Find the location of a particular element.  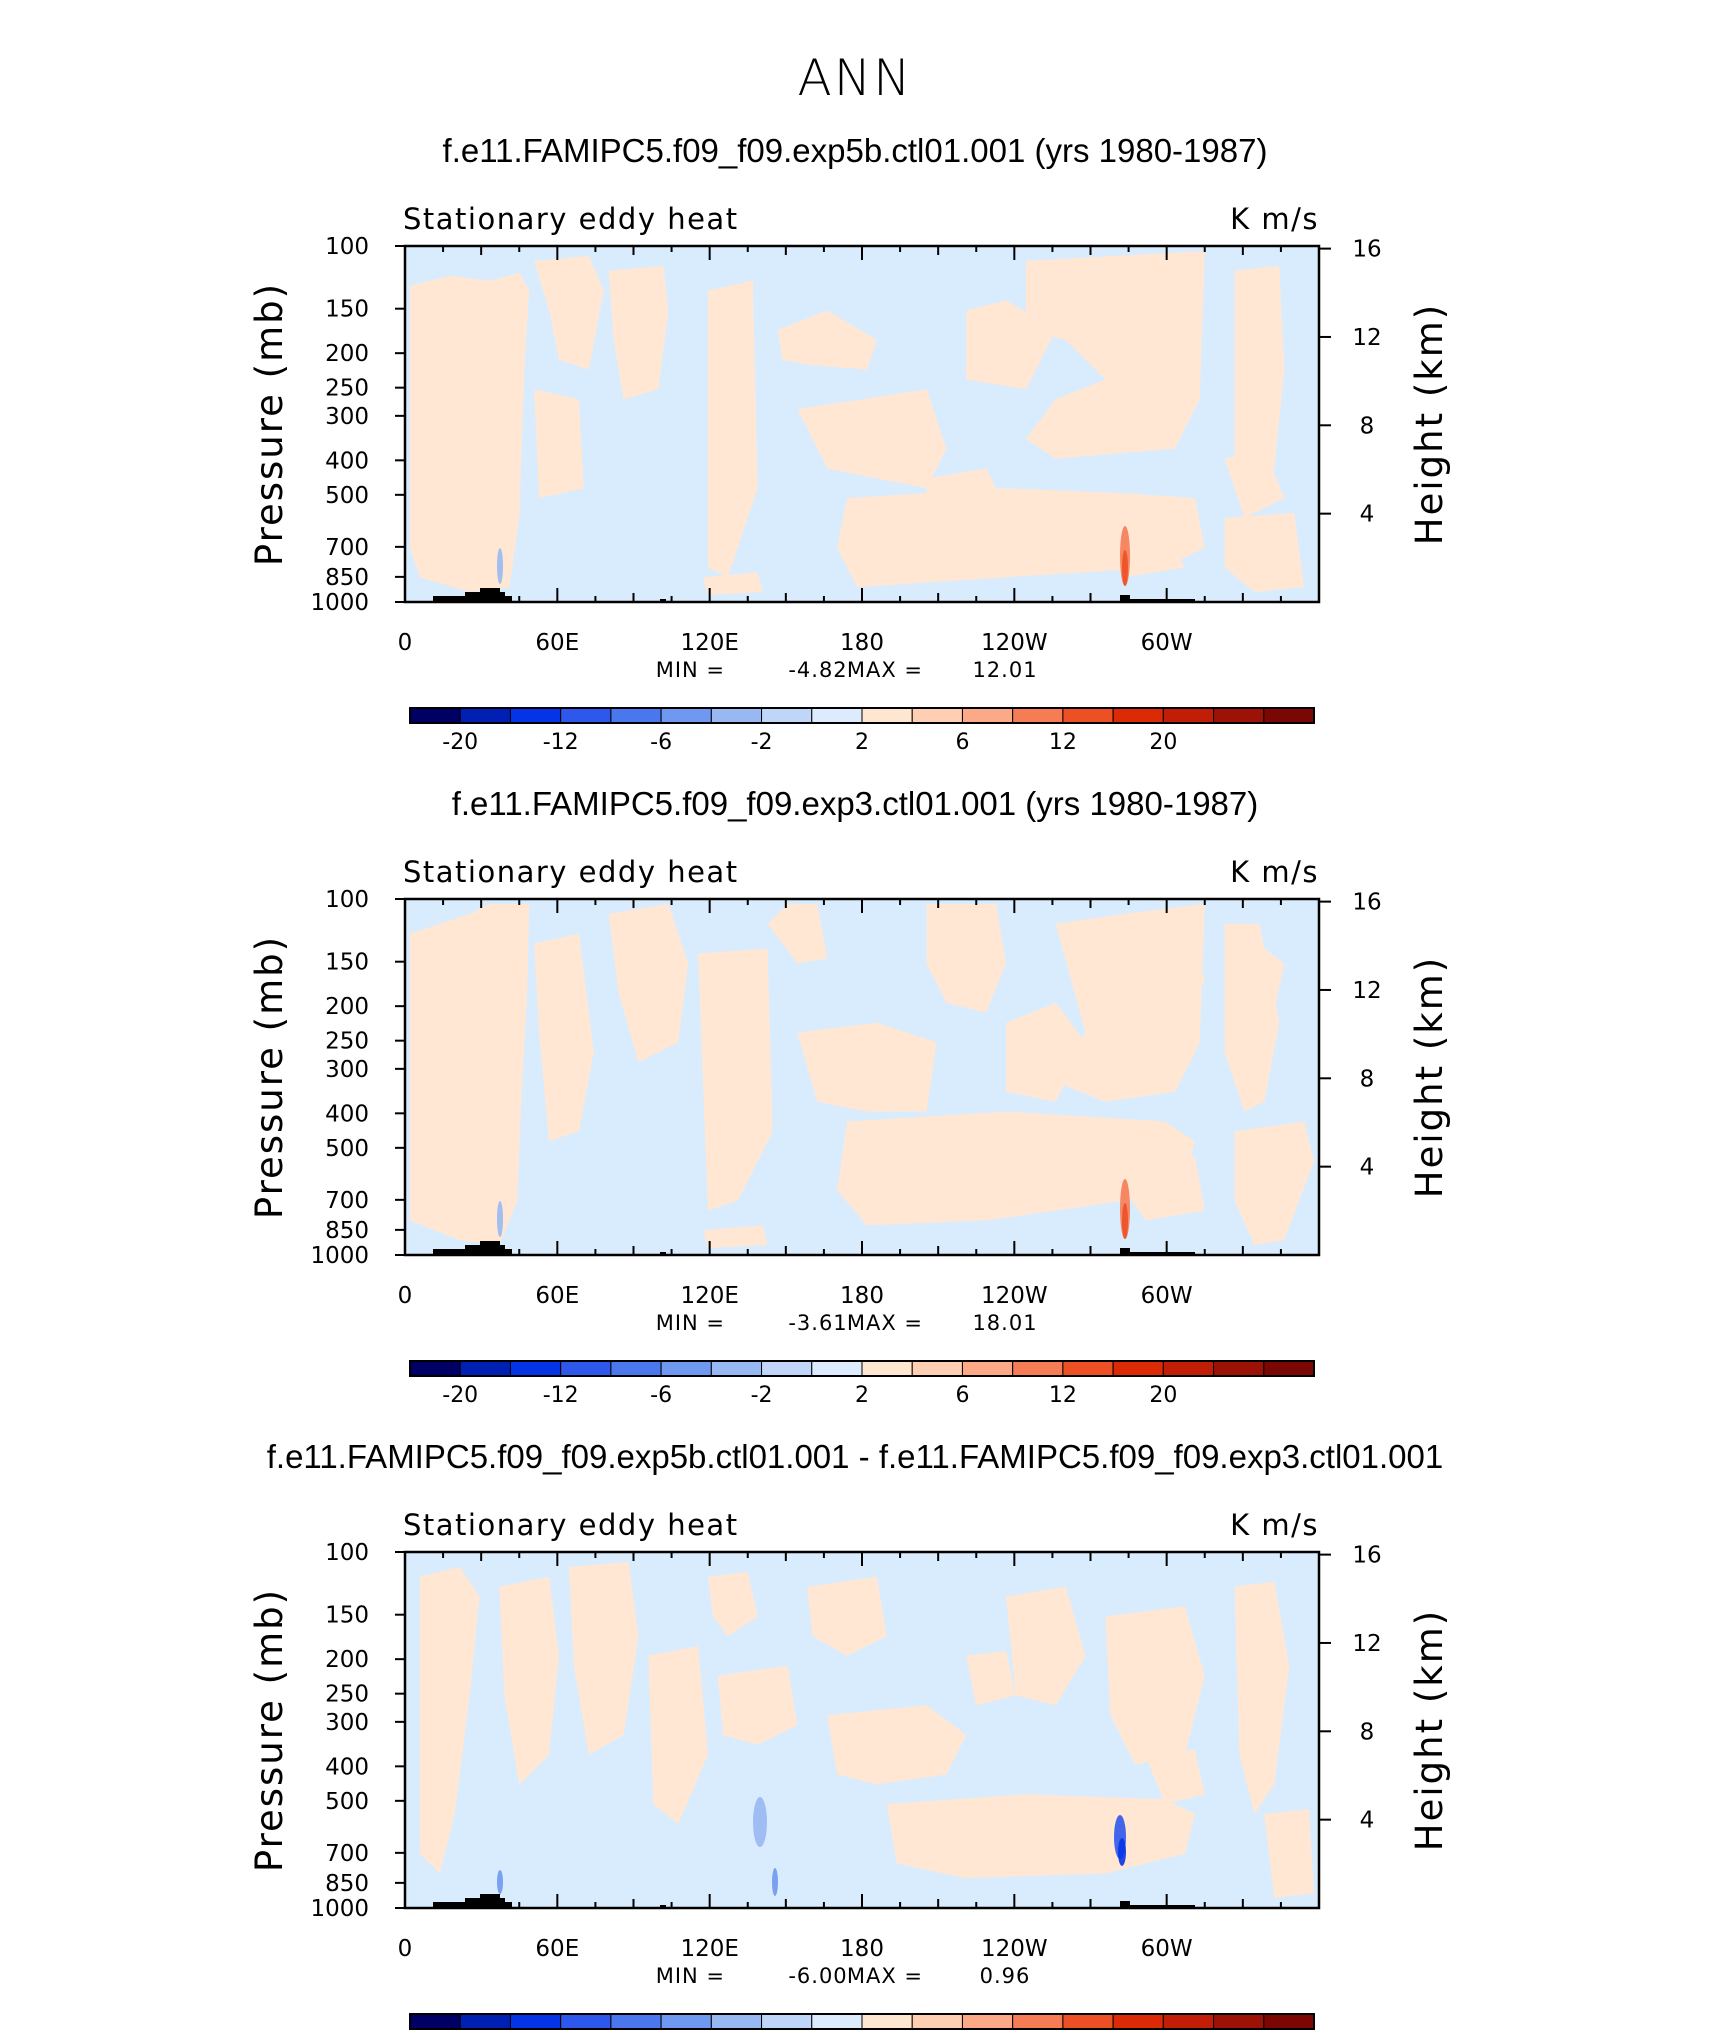

y-tick-label: 150 is located at coordinates (347, 1616).